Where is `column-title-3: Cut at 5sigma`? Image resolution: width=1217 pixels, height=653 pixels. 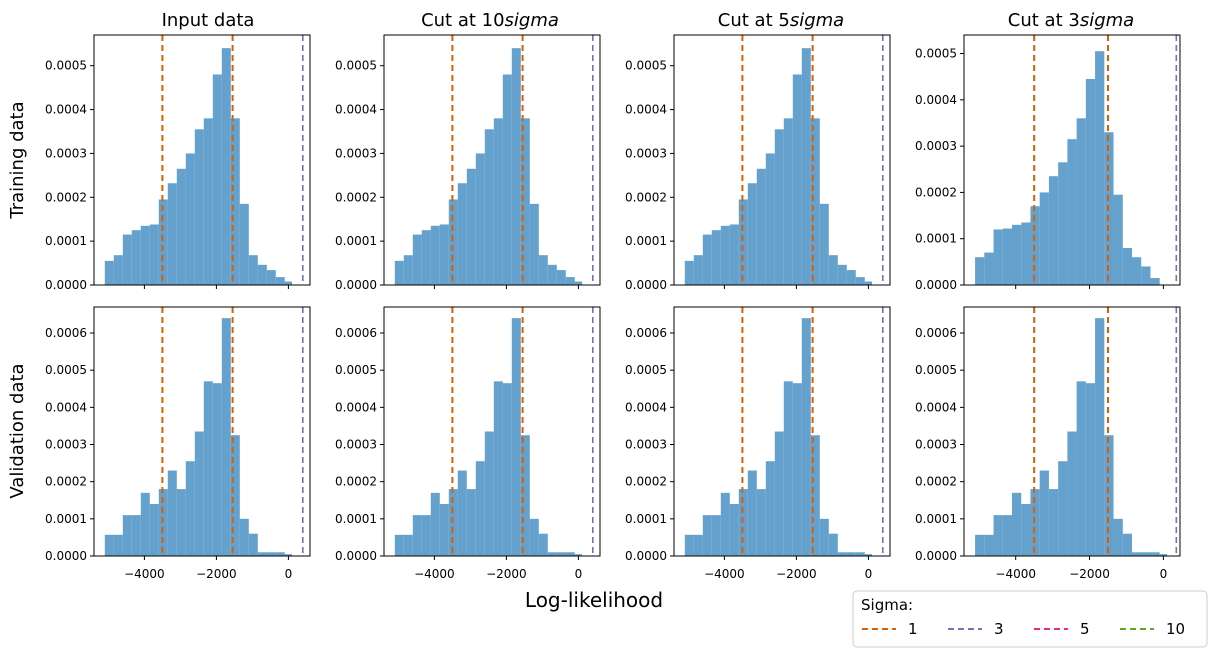 column-title-3: Cut at 5sigma is located at coordinates (781, 20).